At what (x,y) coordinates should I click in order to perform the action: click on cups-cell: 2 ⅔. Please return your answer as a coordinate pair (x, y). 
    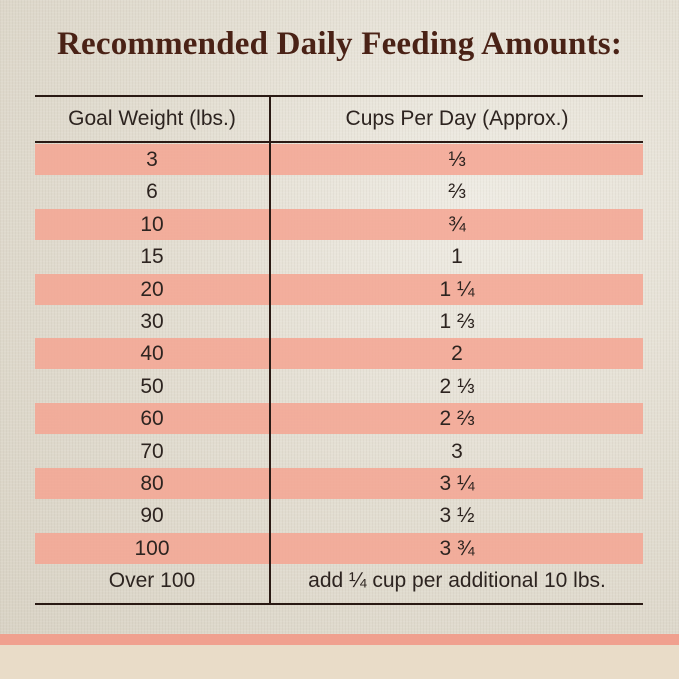
    Looking at the image, I should click on (457, 419).